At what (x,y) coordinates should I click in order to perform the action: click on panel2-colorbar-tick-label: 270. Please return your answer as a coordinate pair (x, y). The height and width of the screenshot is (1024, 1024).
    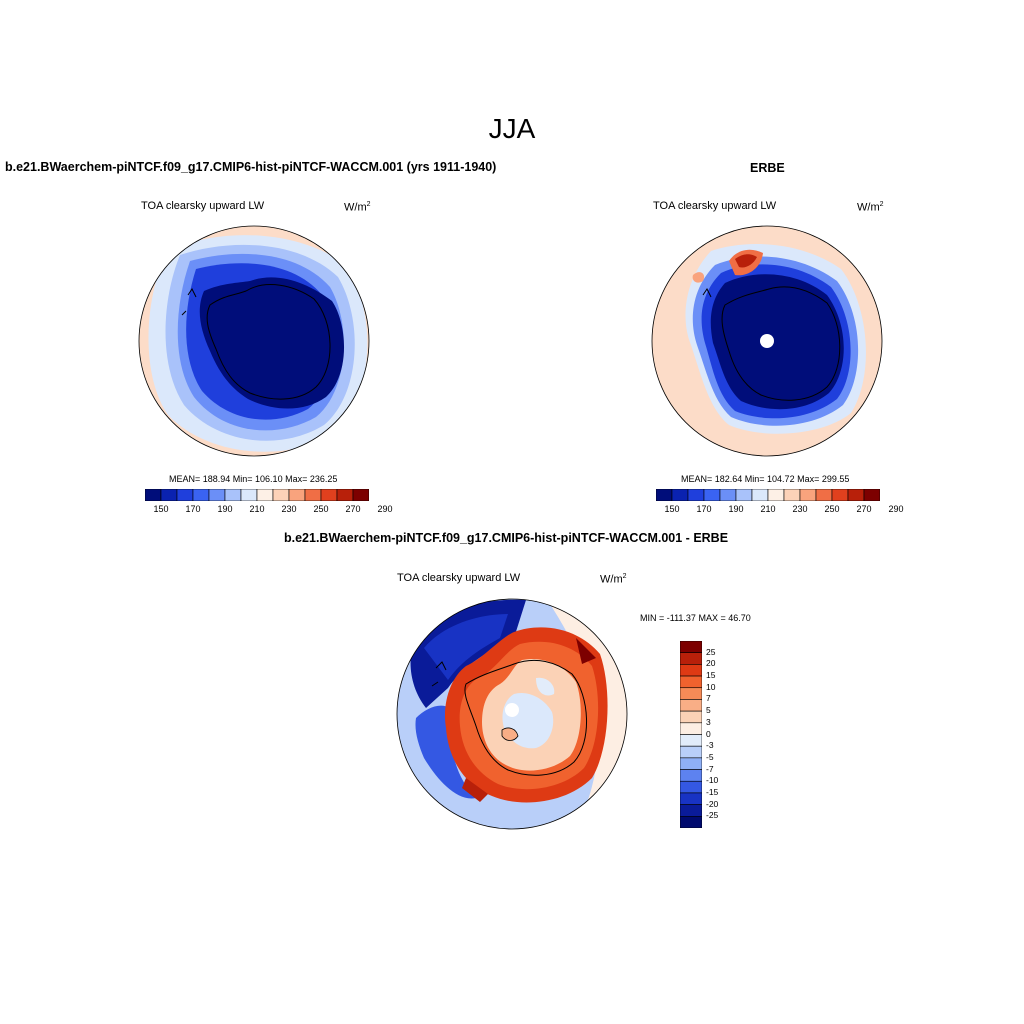
    Looking at the image, I should click on (864, 509).